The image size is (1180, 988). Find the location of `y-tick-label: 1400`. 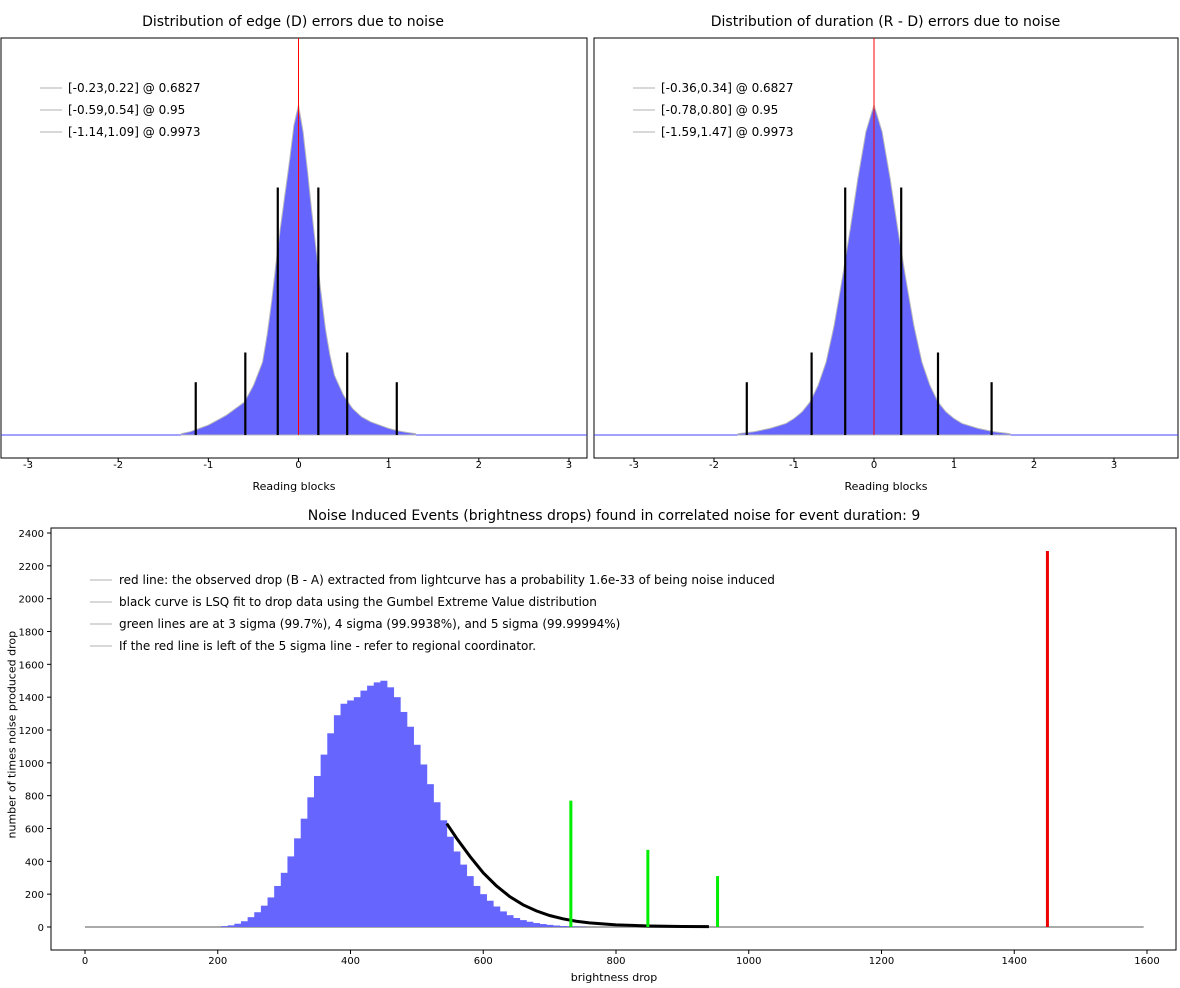

y-tick-label: 1400 is located at coordinates (31, 698).